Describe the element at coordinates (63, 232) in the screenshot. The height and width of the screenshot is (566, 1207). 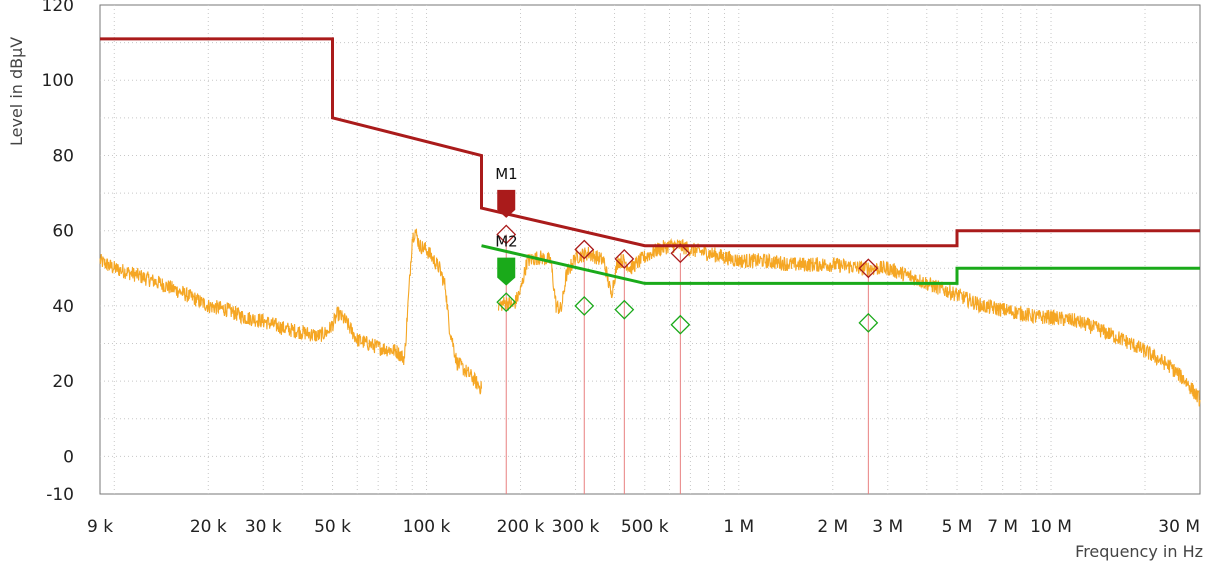
I see `y-tick-label: 60` at that location.